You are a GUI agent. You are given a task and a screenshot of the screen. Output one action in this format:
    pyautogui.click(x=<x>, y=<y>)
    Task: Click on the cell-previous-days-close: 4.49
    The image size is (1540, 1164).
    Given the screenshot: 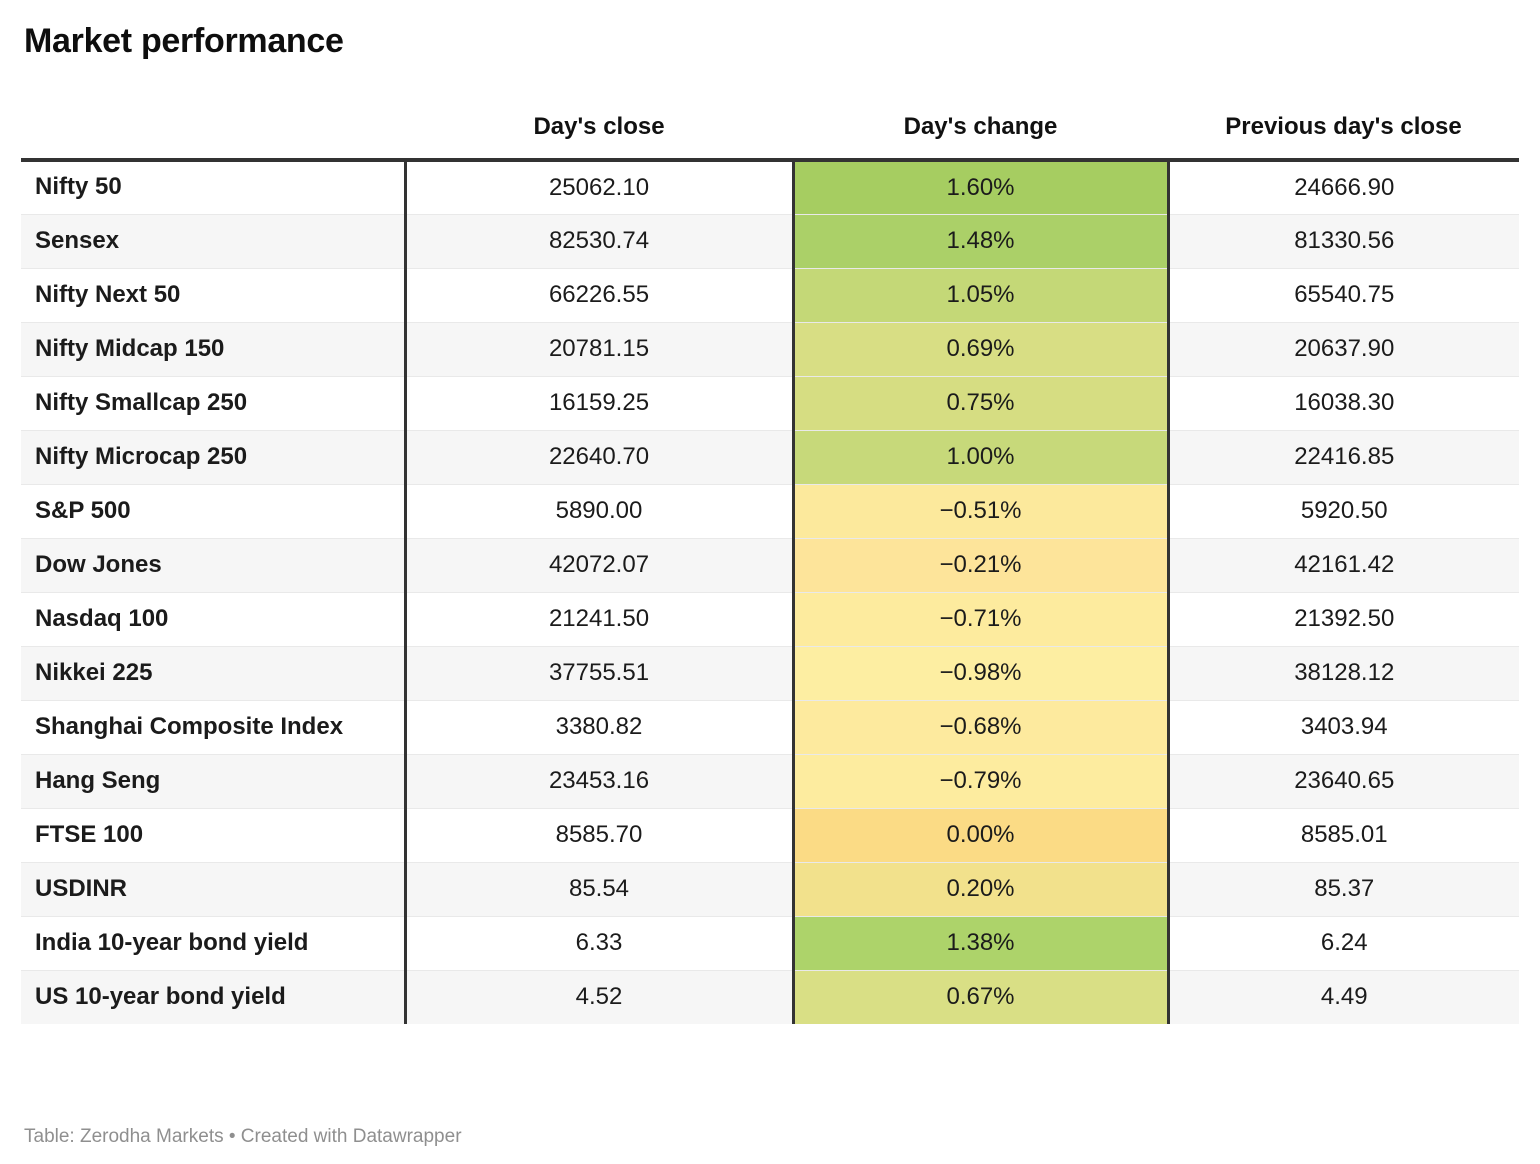 What is the action you would take?
    pyautogui.click(x=1343, y=996)
    